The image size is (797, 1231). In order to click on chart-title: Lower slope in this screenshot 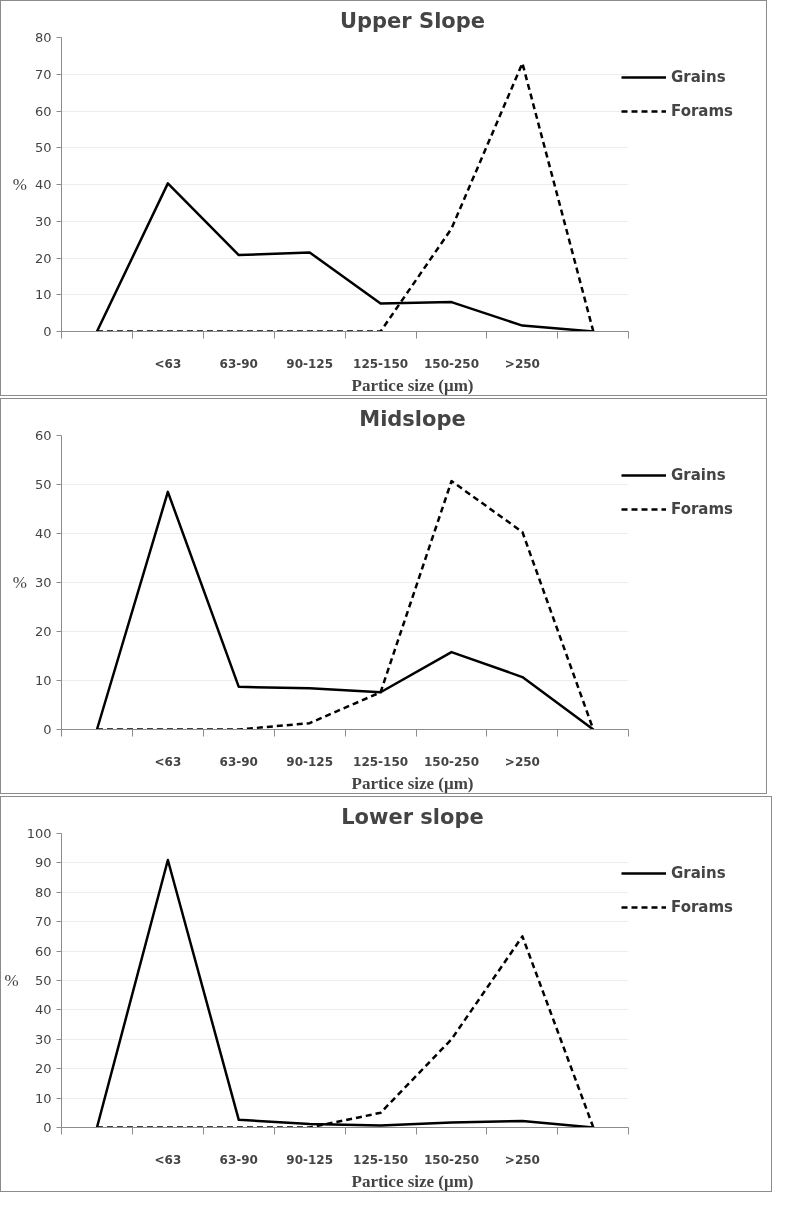, I will do `click(412, 816)`.